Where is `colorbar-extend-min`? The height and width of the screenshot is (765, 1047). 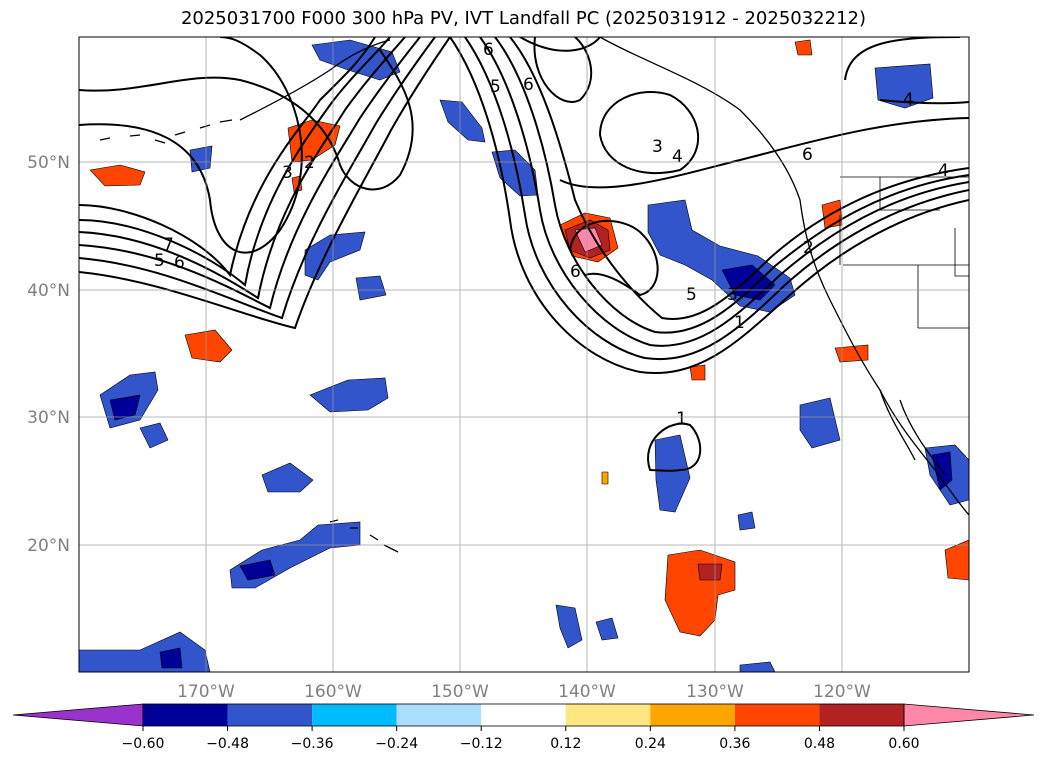 colorbar-extend-min is located at coordinates (78, 715).